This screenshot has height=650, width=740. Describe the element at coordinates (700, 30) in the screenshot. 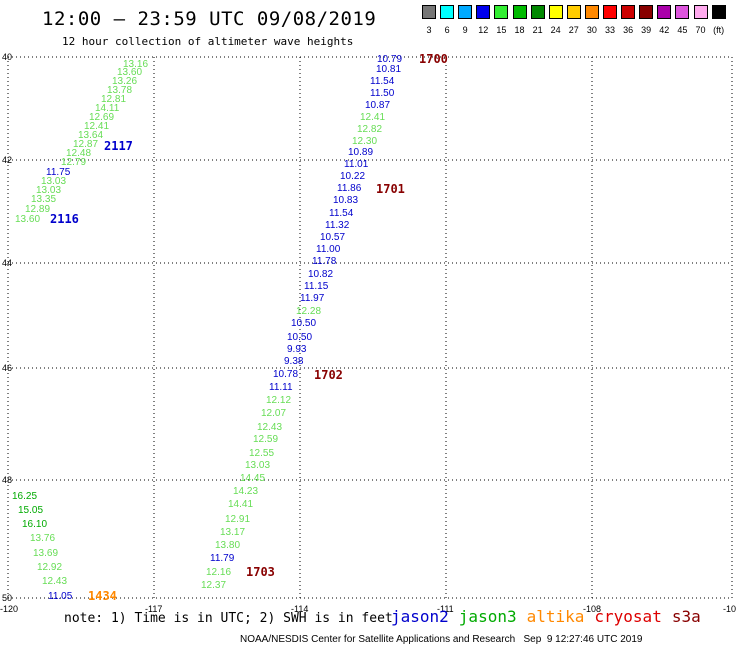

I see `scale-label: 70` at that location.